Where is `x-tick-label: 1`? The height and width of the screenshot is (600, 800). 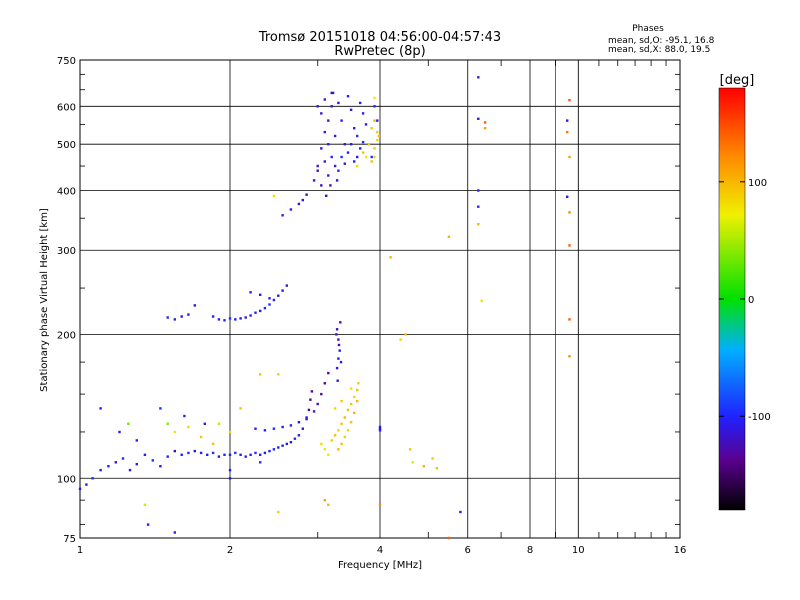
x-tick-label: 1 is located at coordinates (80, 550).